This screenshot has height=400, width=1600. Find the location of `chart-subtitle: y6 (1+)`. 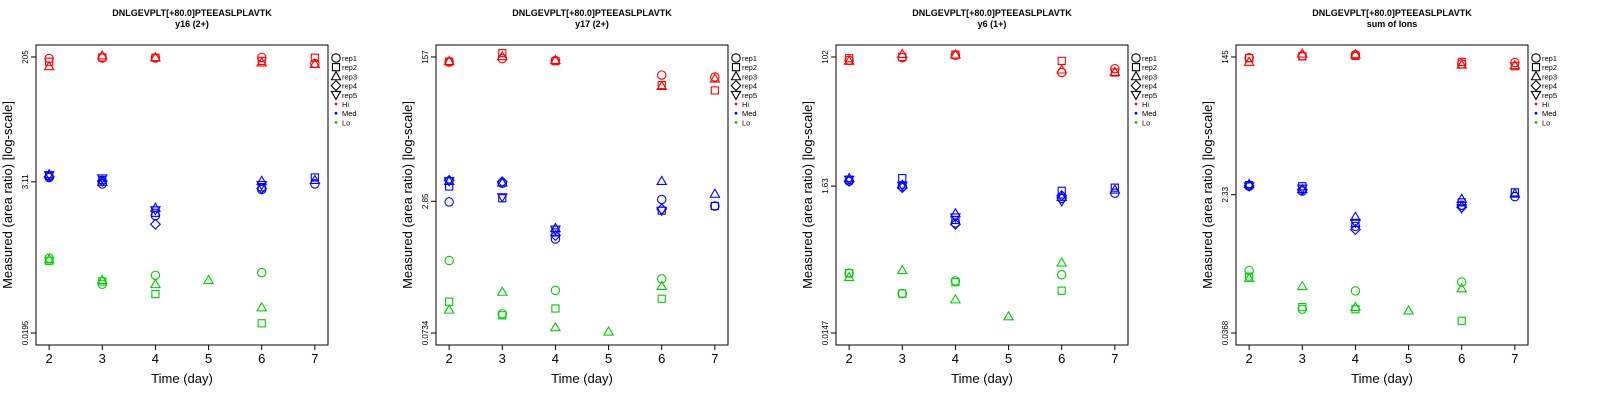

chart-subtitle: y6 (1+) is located at coordinates (992, 24).